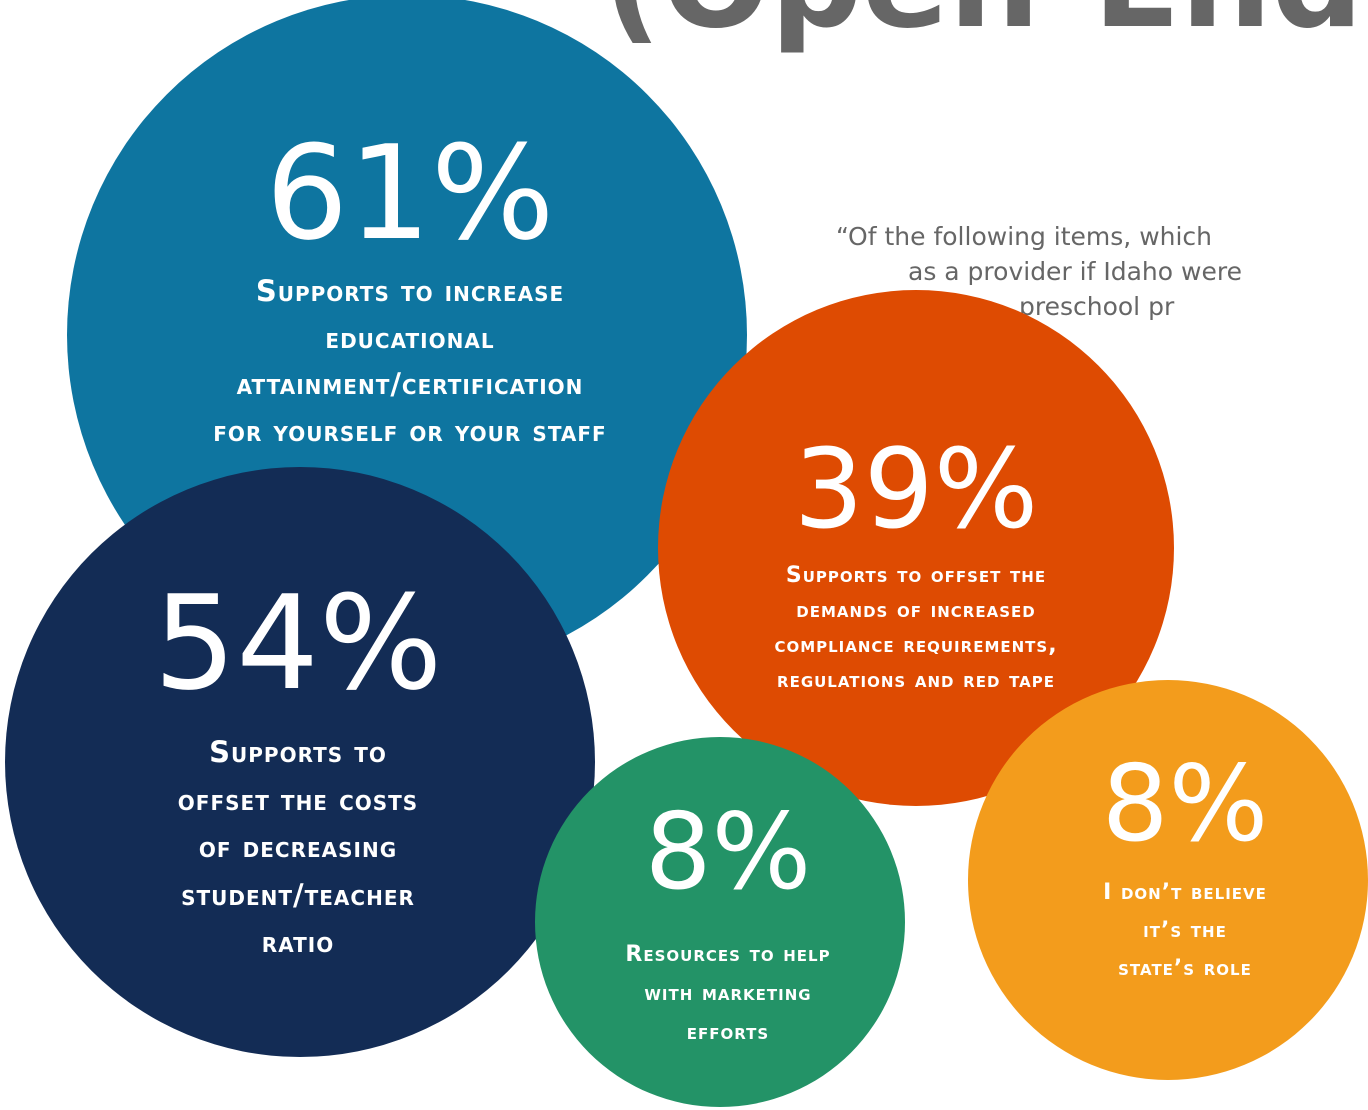 Image resolution: width=1368 pixels, height=1110 pixels. What do you see at coordinates (1185, 968) in the screenshot?
I see `bubble-label: state’s role` at bounding box center [1185, 968].